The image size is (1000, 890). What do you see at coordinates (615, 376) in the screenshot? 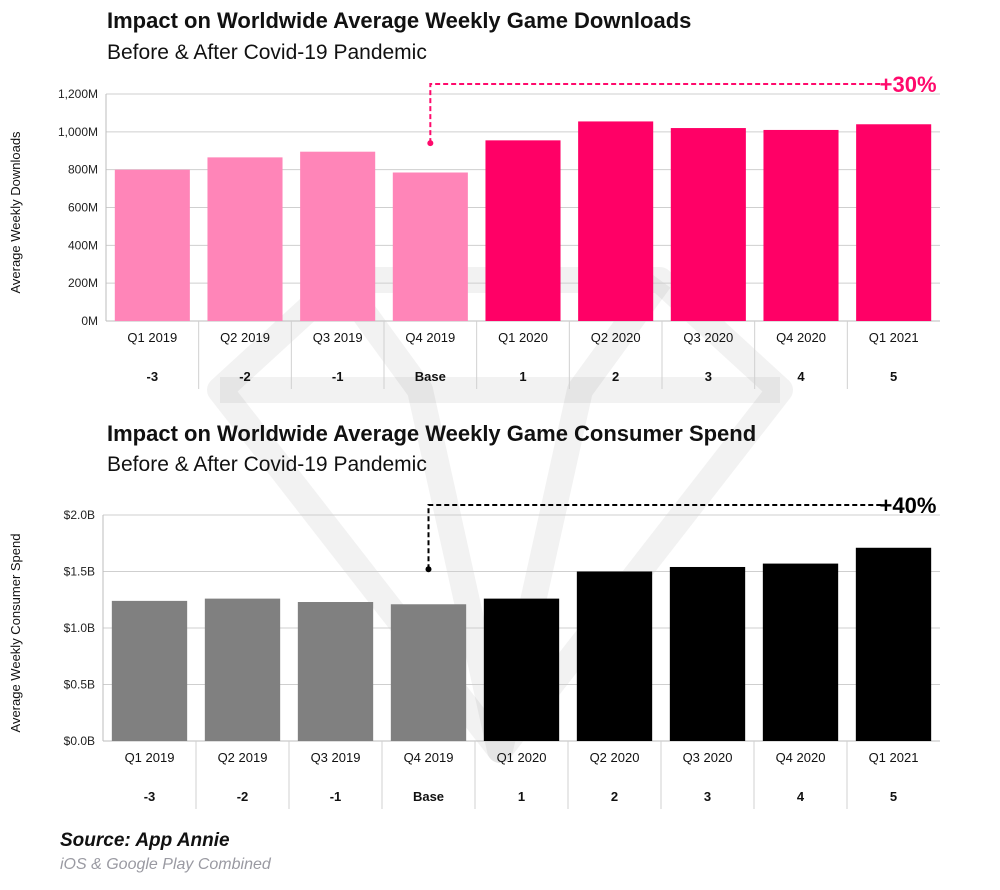
I see `downloads-quarter-index: 2` at bounding box center [615, 376].